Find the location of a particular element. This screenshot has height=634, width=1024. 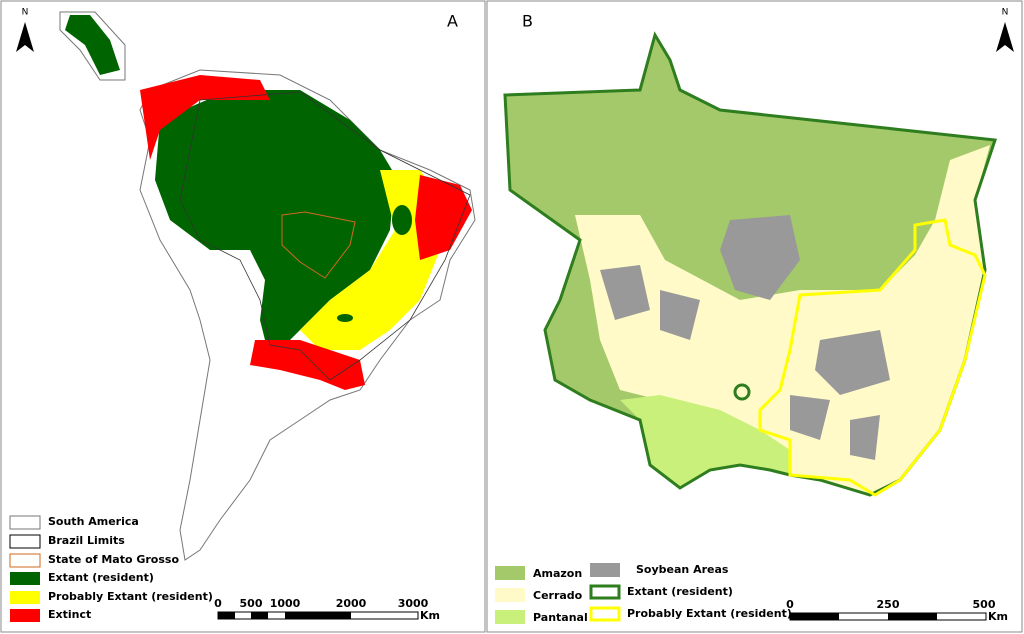

legend-label: Cerrado is located at coordinates (558, 595).